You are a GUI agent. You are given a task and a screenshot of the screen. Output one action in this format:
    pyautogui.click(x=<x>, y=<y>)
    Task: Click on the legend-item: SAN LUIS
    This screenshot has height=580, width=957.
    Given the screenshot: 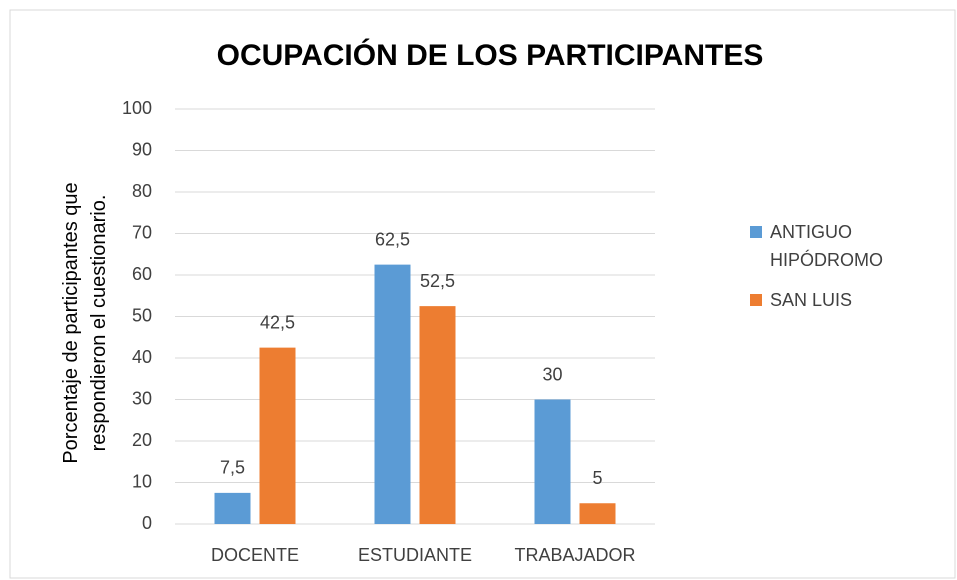 What is the action you would take?
    pyautogui.click(x=840, y=300)
    